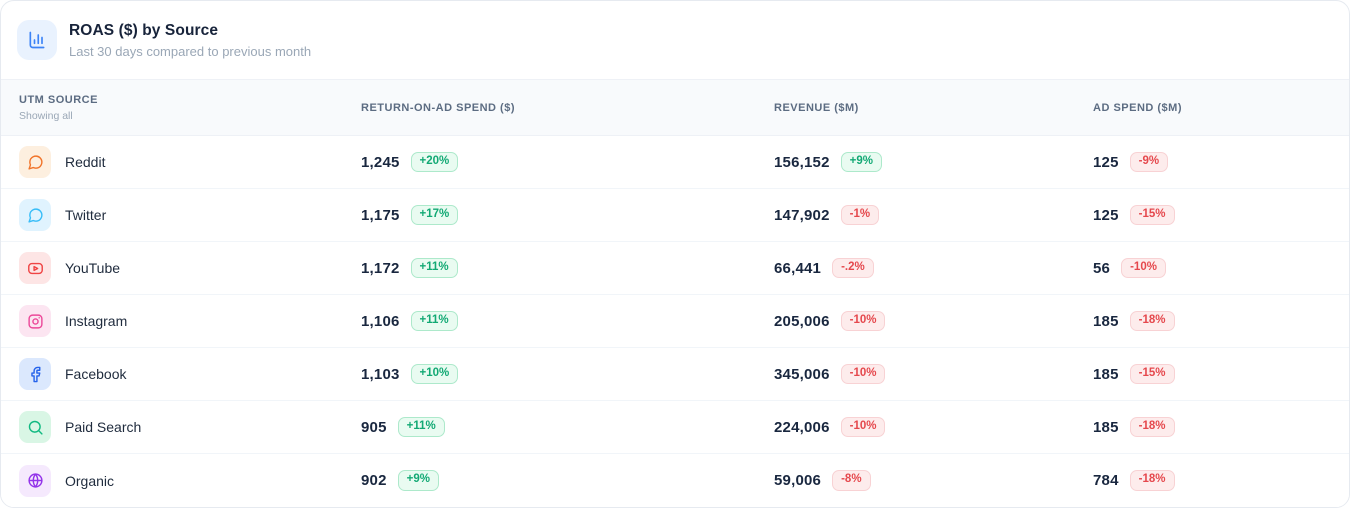  Describe the element at coordinates (96, 374) in the screenshot. I see `source-label: Facebook` at that location.